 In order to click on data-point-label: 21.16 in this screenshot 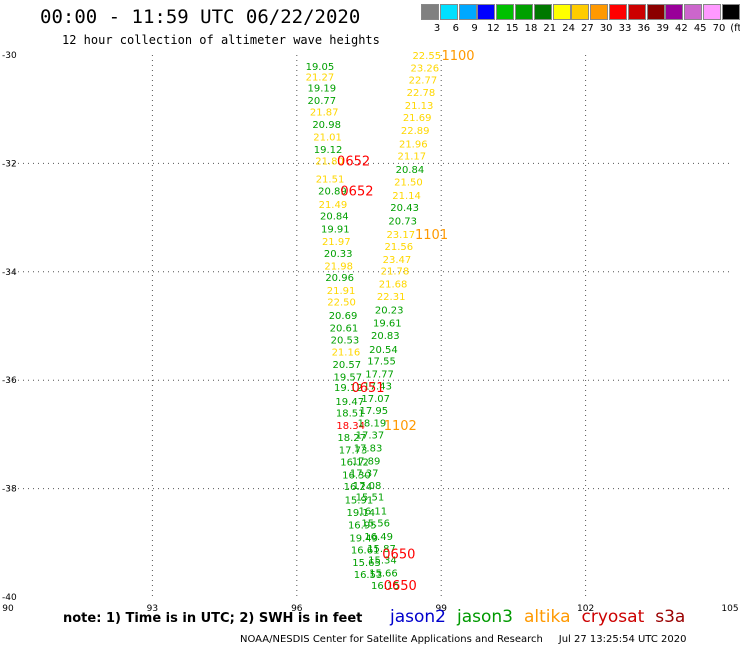, I will do `click(346, 352)`.